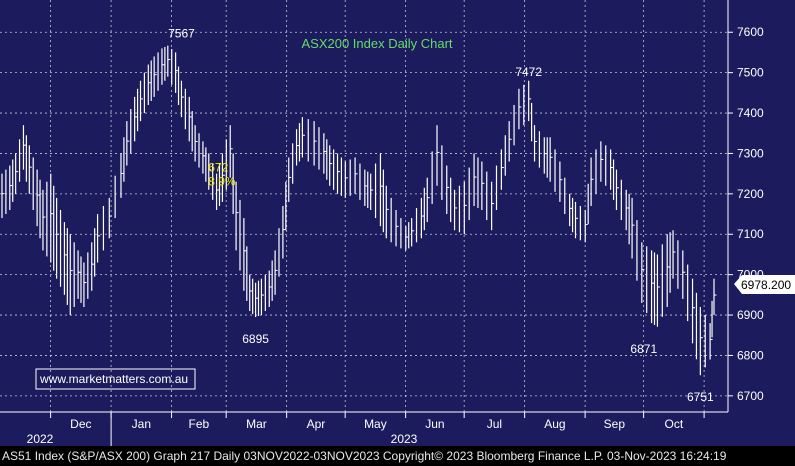  I want to click on chart-title: ASX200 Index Daily Chart, so click(376, 43).